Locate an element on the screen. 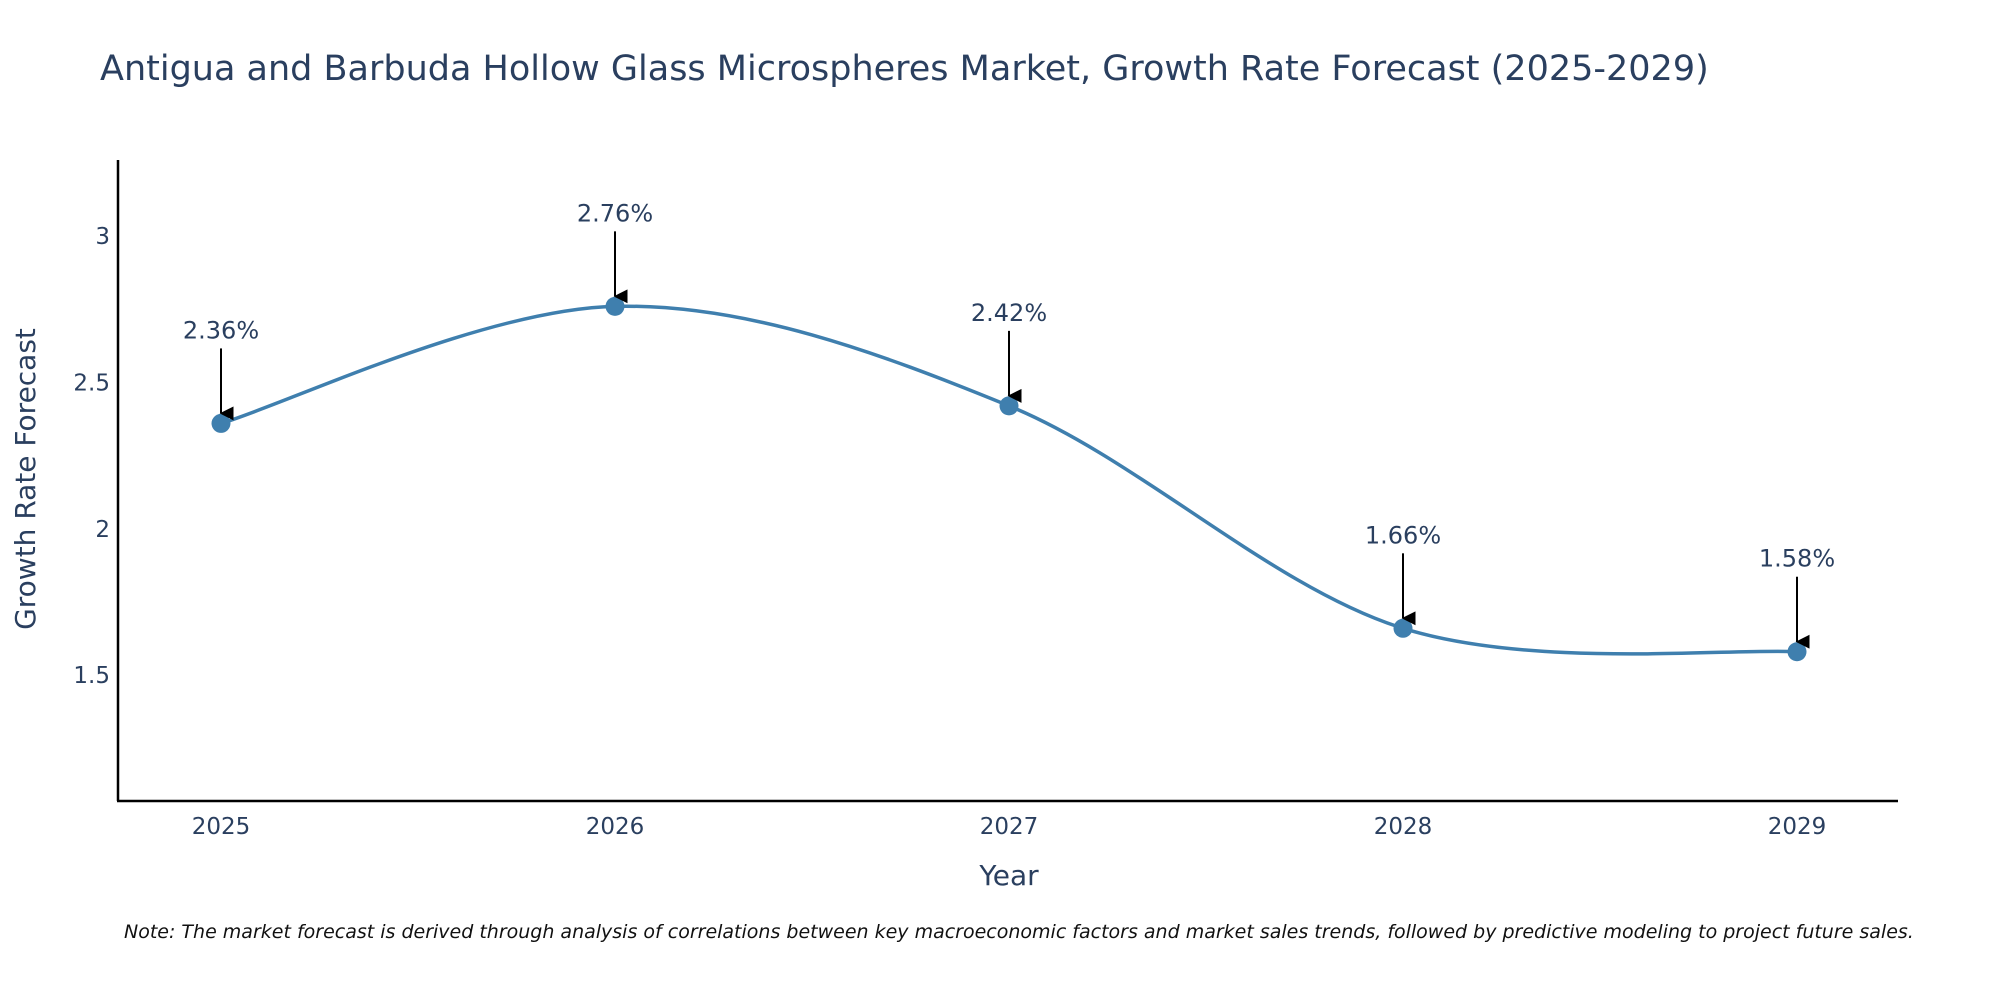 The width and height of the screenshot is (2000, 1000). data-label: 1.58% is located at coordinates (1797, 559).